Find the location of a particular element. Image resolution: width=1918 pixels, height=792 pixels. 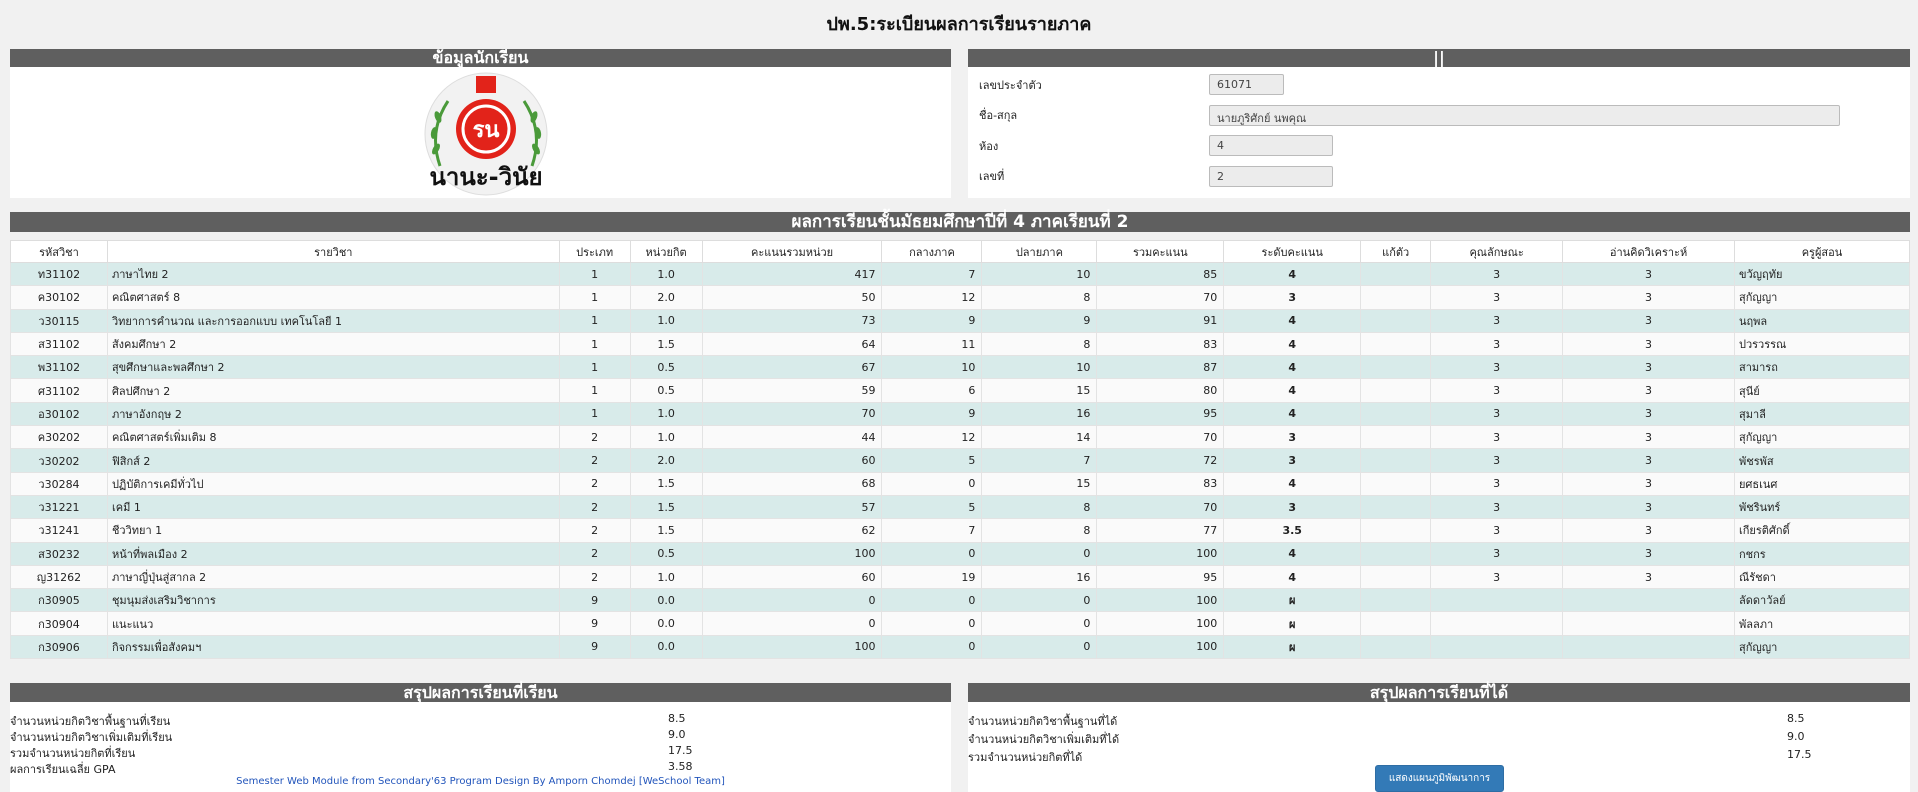

unit-score-cell: 57 is located at coordinates (792, 507).